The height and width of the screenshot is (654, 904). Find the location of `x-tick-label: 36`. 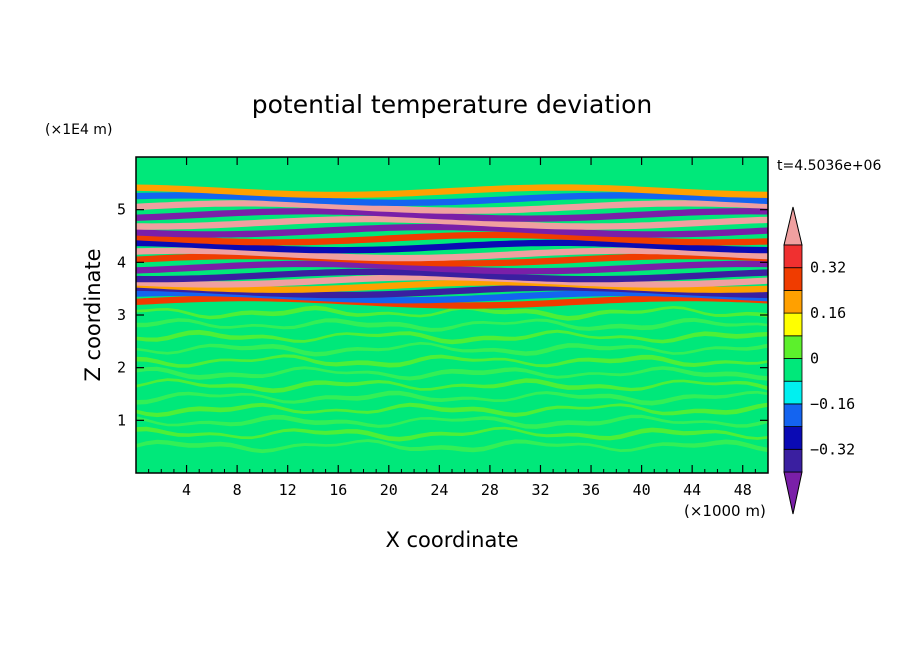

x-tick-label: 36 is located at coordinates (591, 490).